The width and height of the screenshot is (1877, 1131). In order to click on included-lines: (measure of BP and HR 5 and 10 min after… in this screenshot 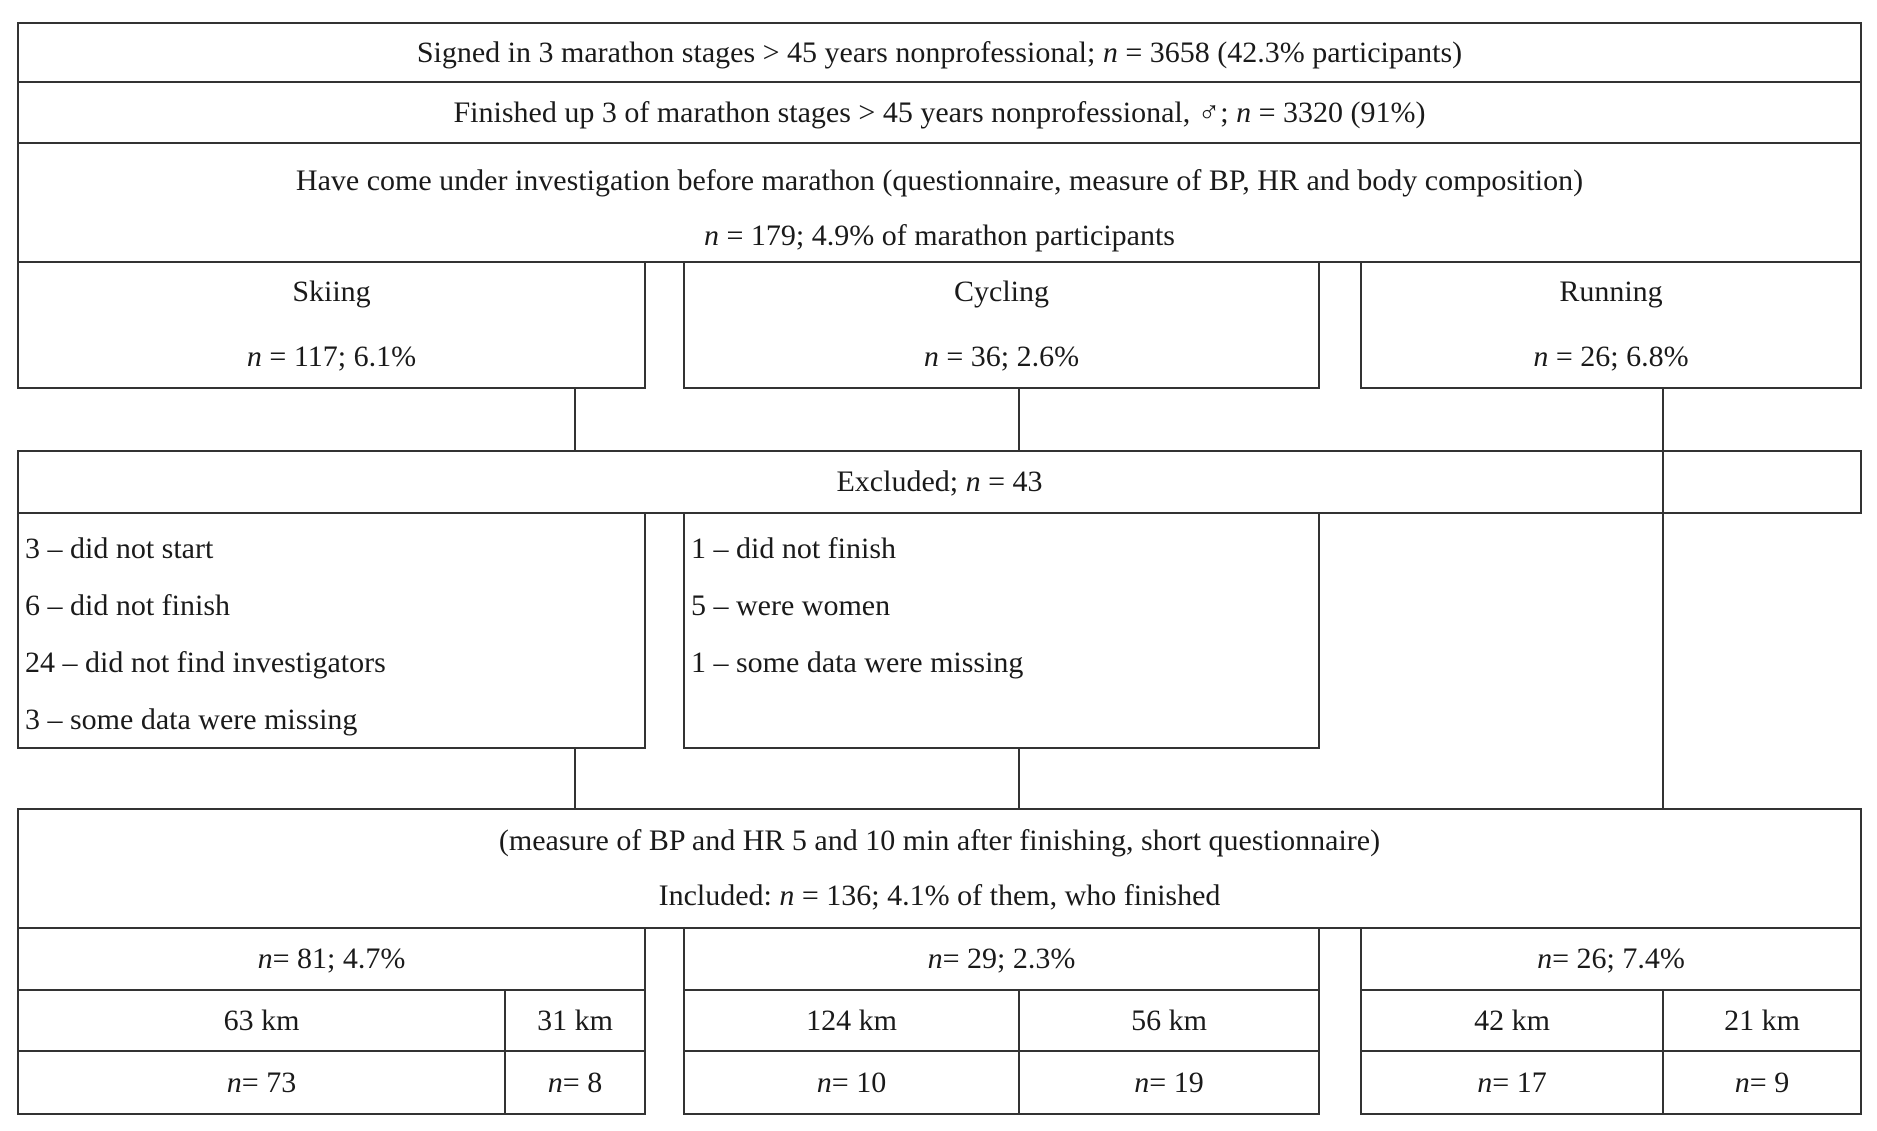, I will do `click(939, 868)`.